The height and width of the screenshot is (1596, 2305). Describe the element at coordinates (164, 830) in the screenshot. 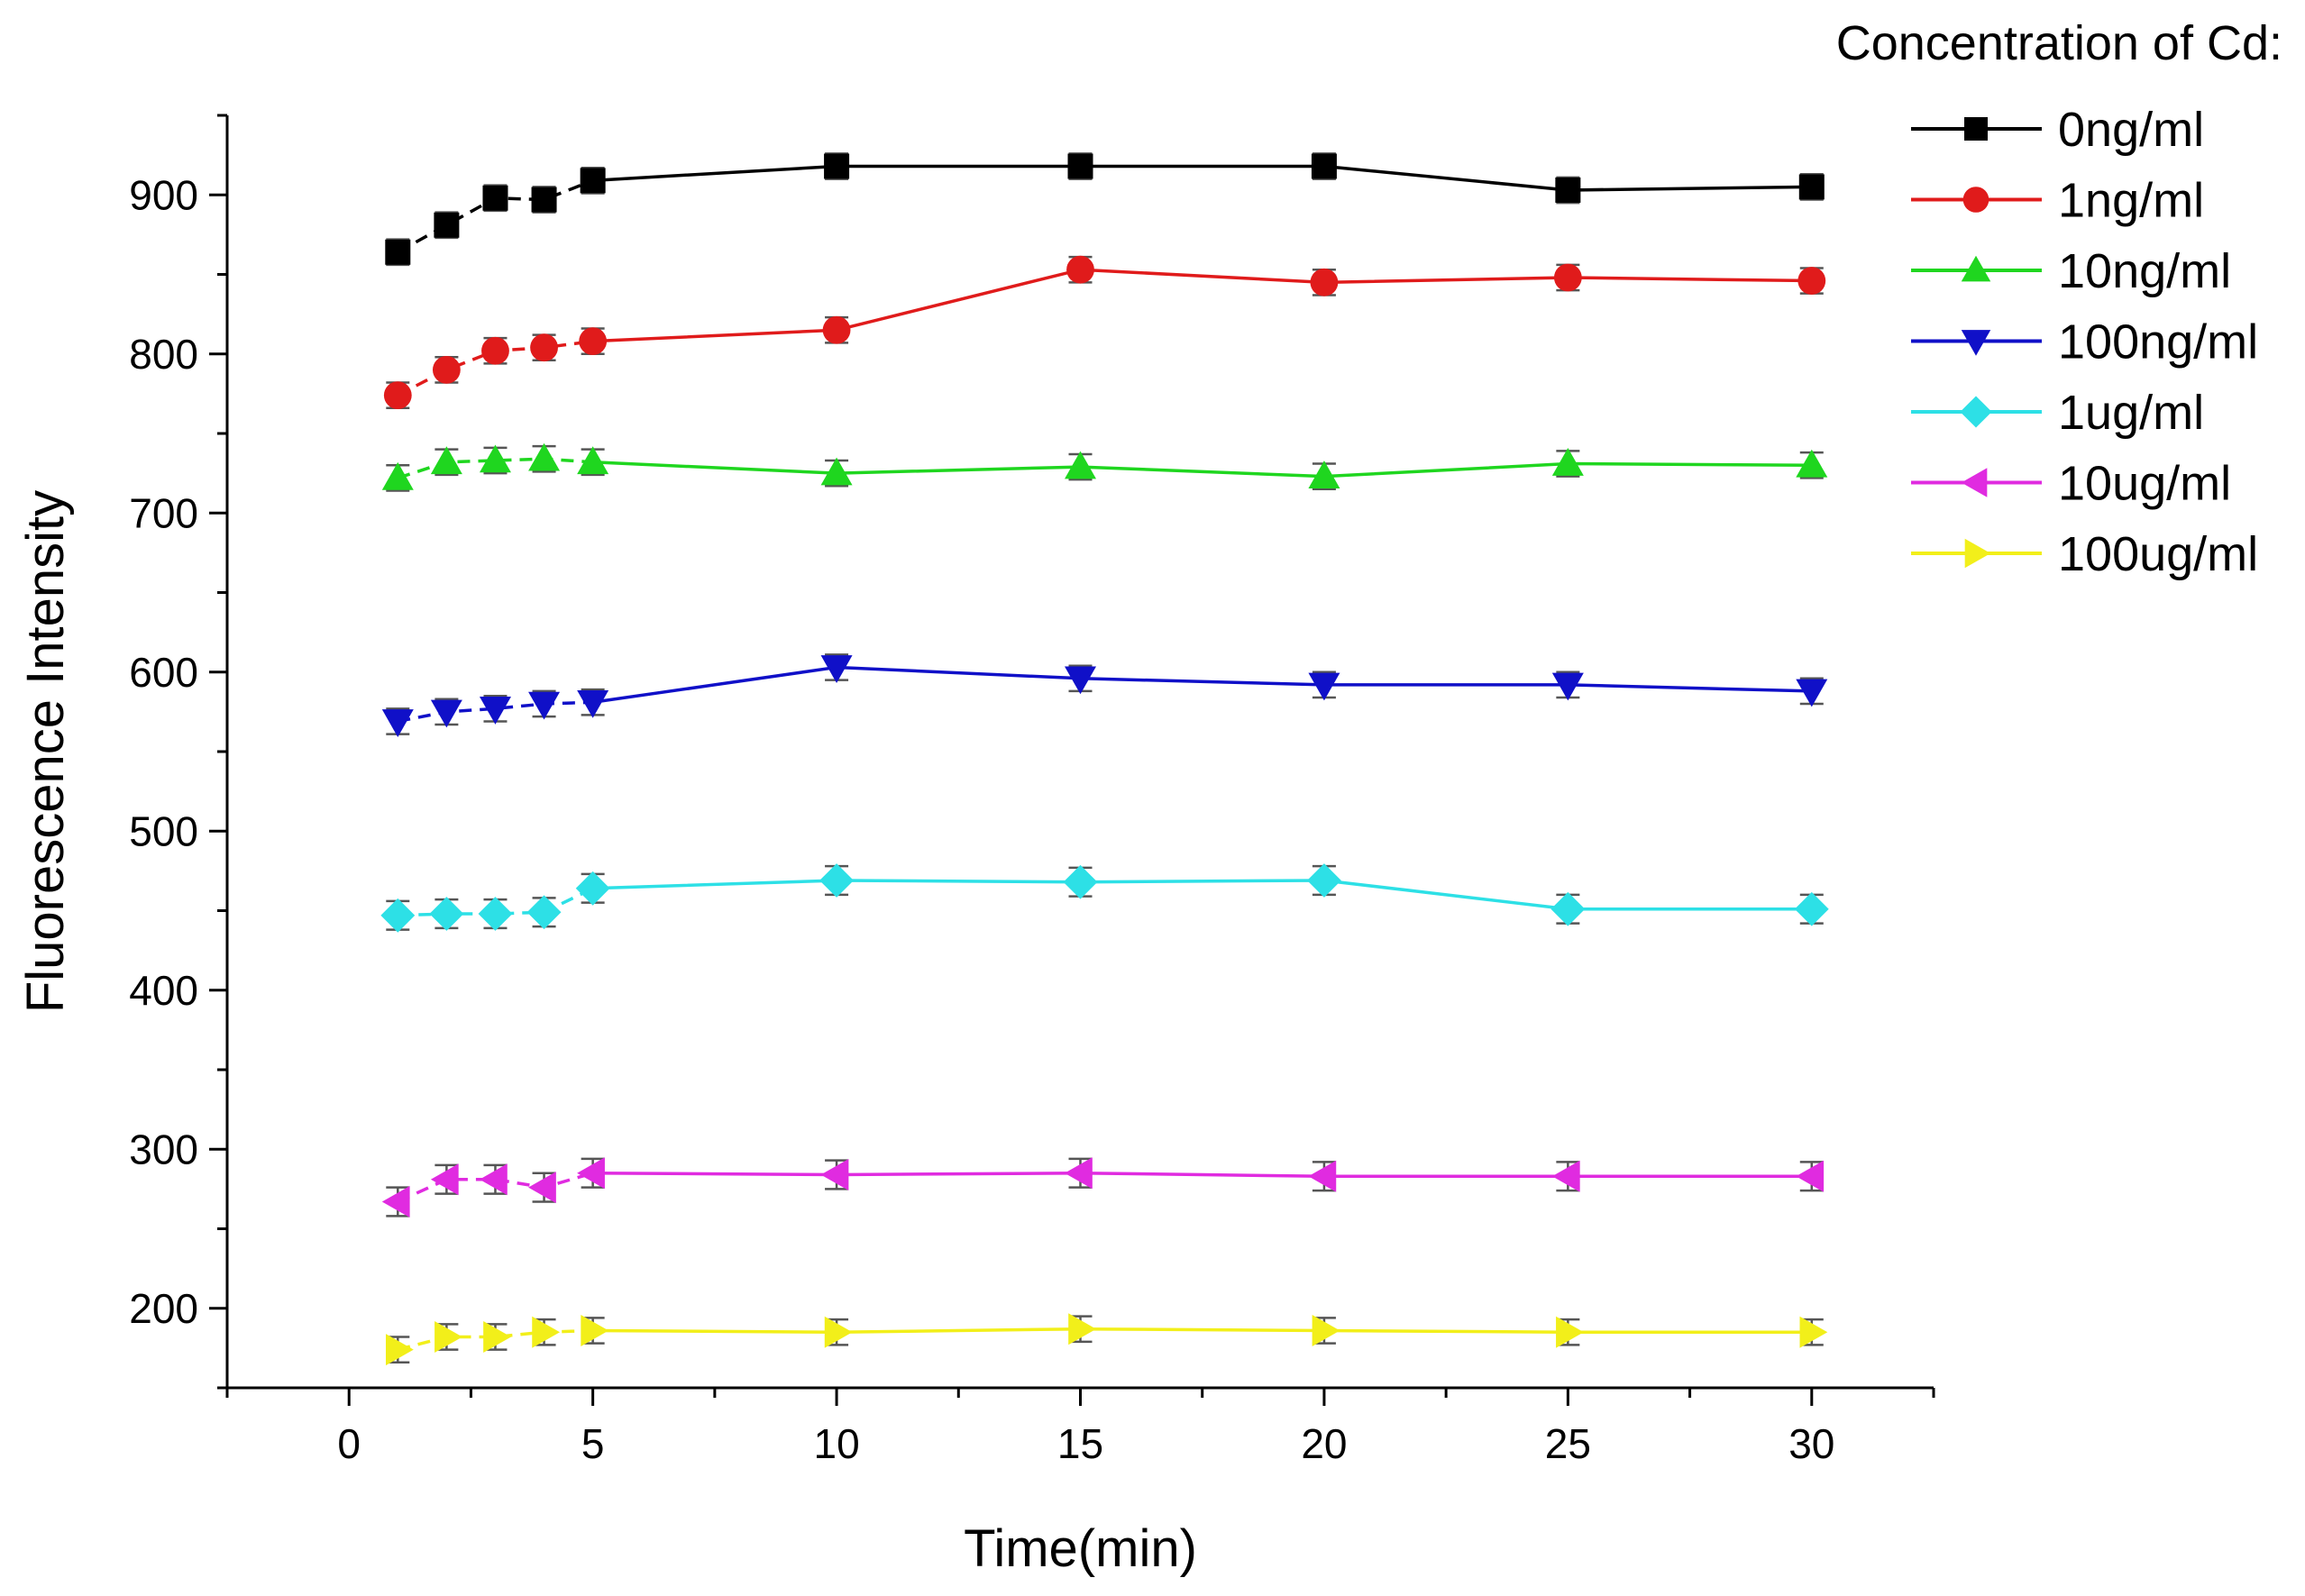

I see `y-tick-label: 500` at that location.